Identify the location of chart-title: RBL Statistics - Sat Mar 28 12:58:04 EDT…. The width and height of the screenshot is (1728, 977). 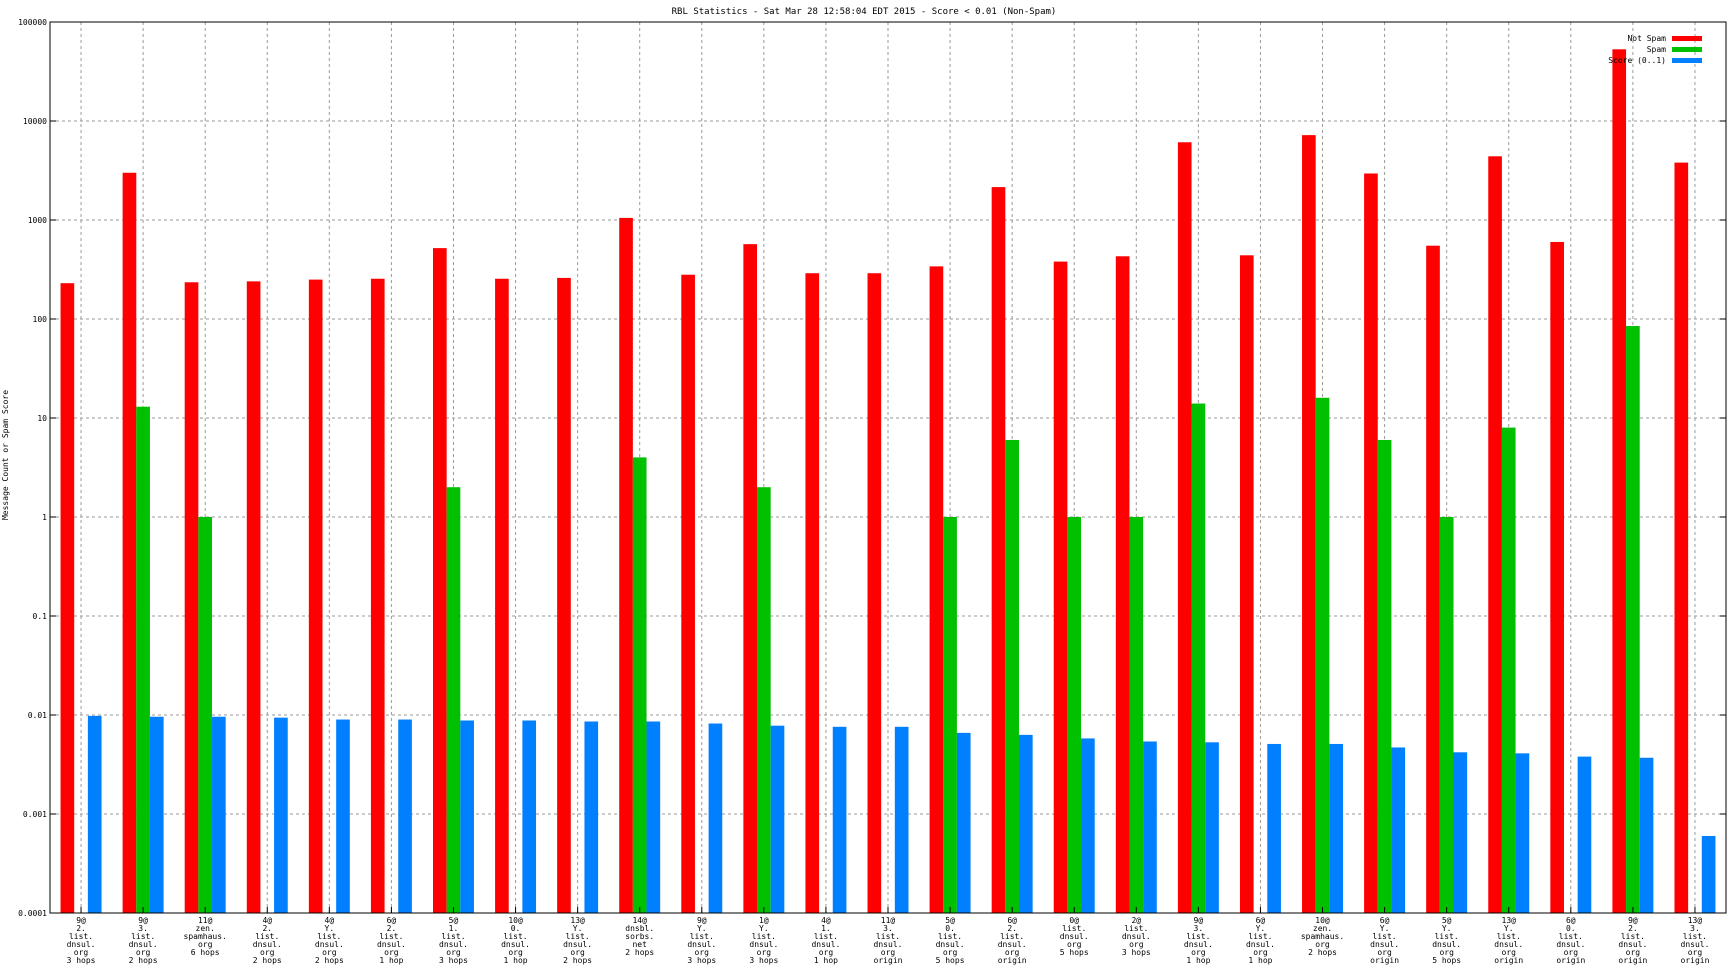
(864, 12).